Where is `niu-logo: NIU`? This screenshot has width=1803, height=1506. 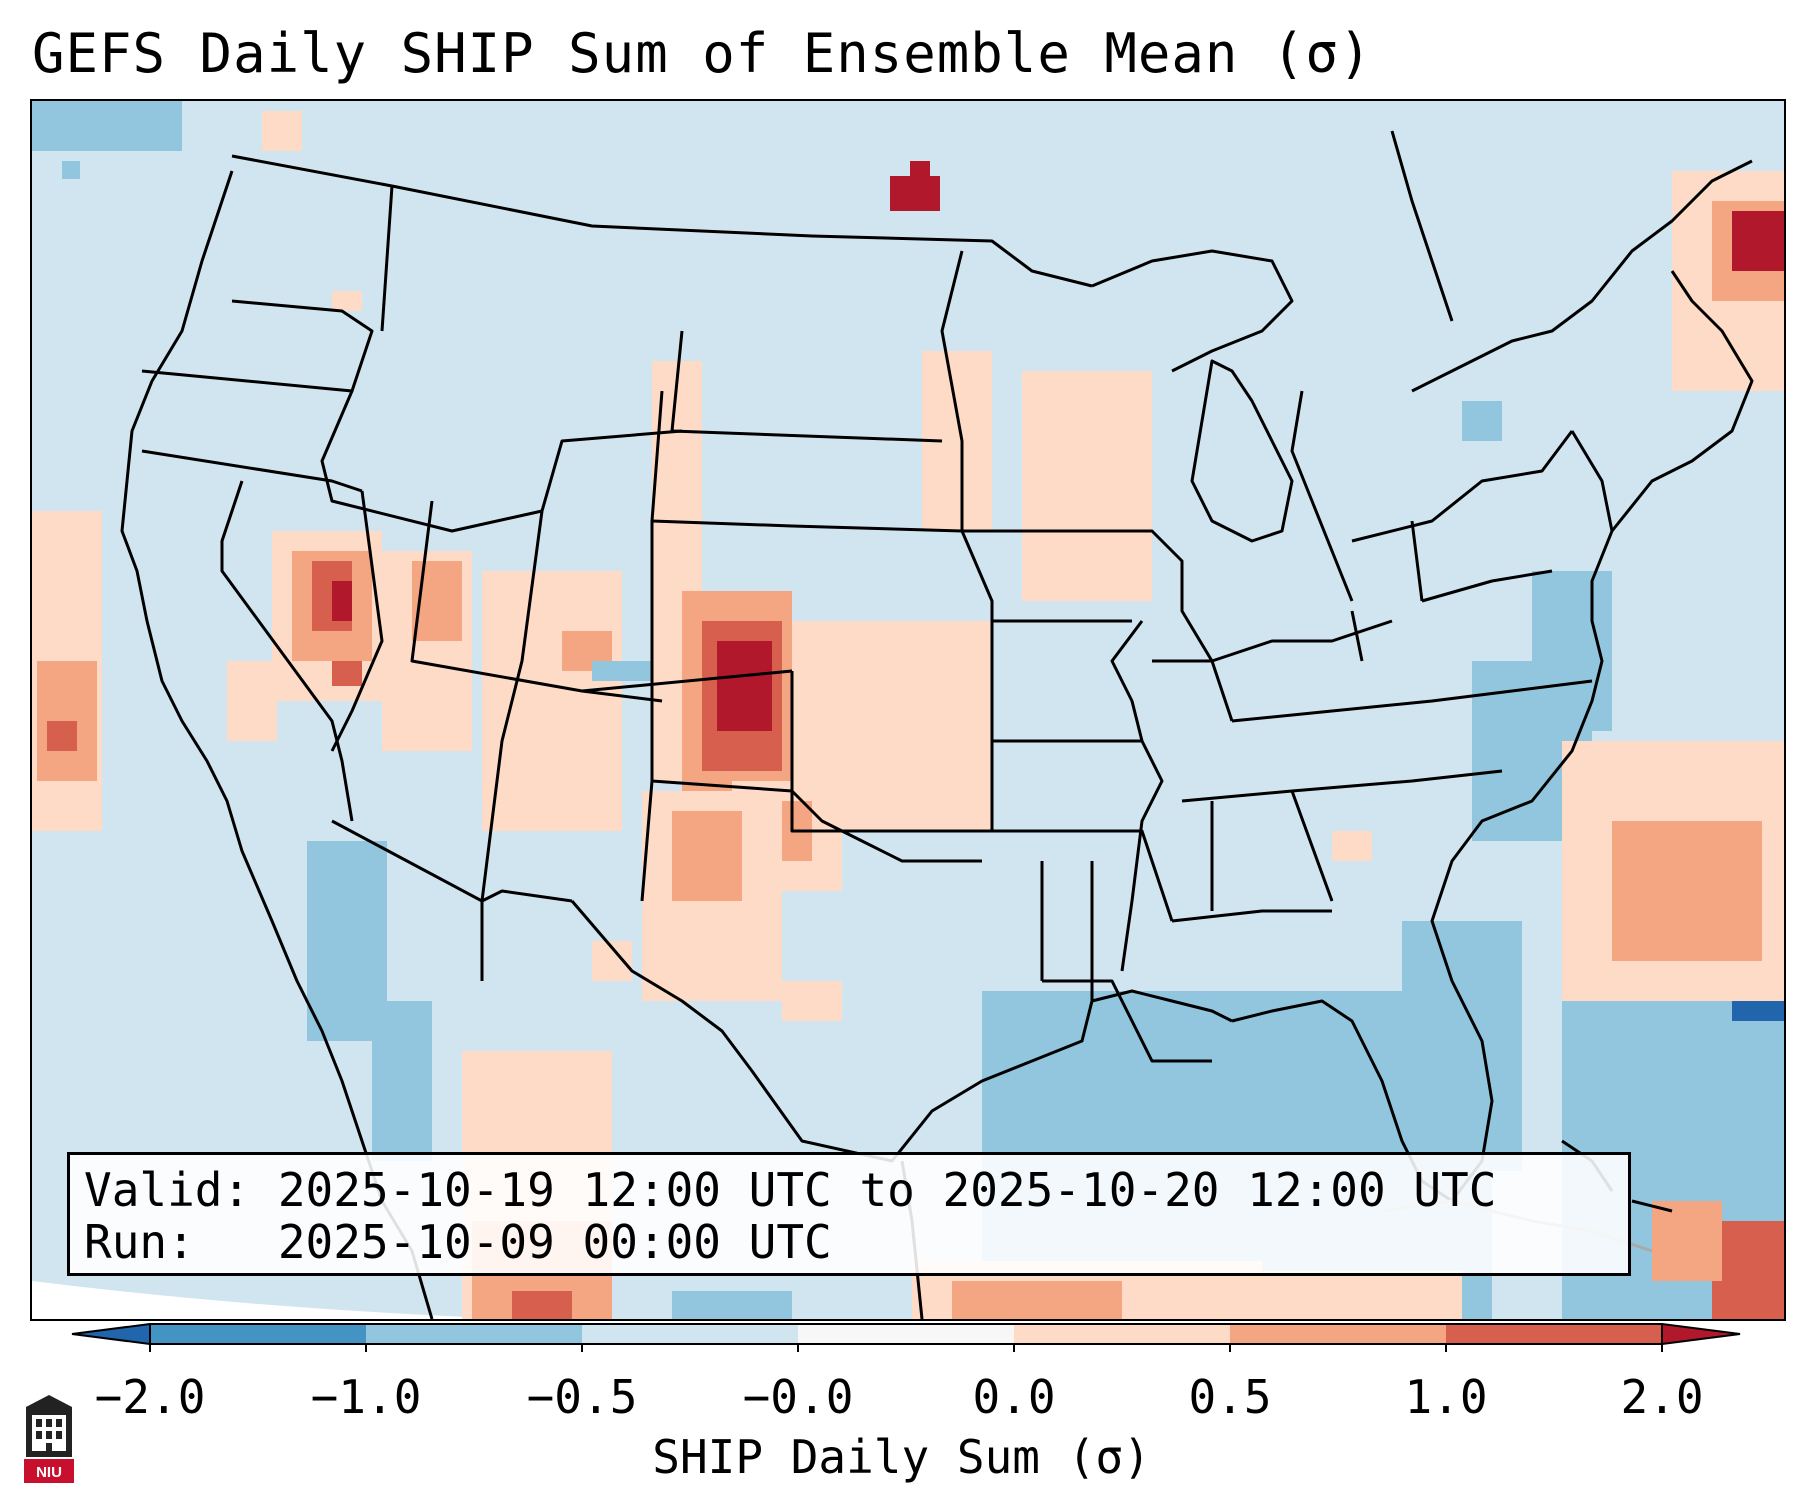 niu-logo: NIU is located at coordinates (49, 1439).